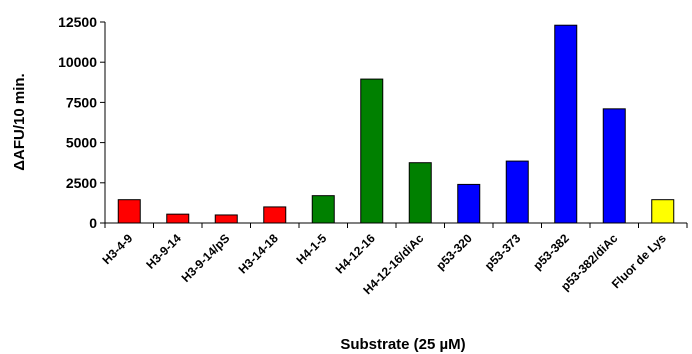 The image size is (692, 354). I want to click on x-tick-label: p53-373, so click(503, 252).